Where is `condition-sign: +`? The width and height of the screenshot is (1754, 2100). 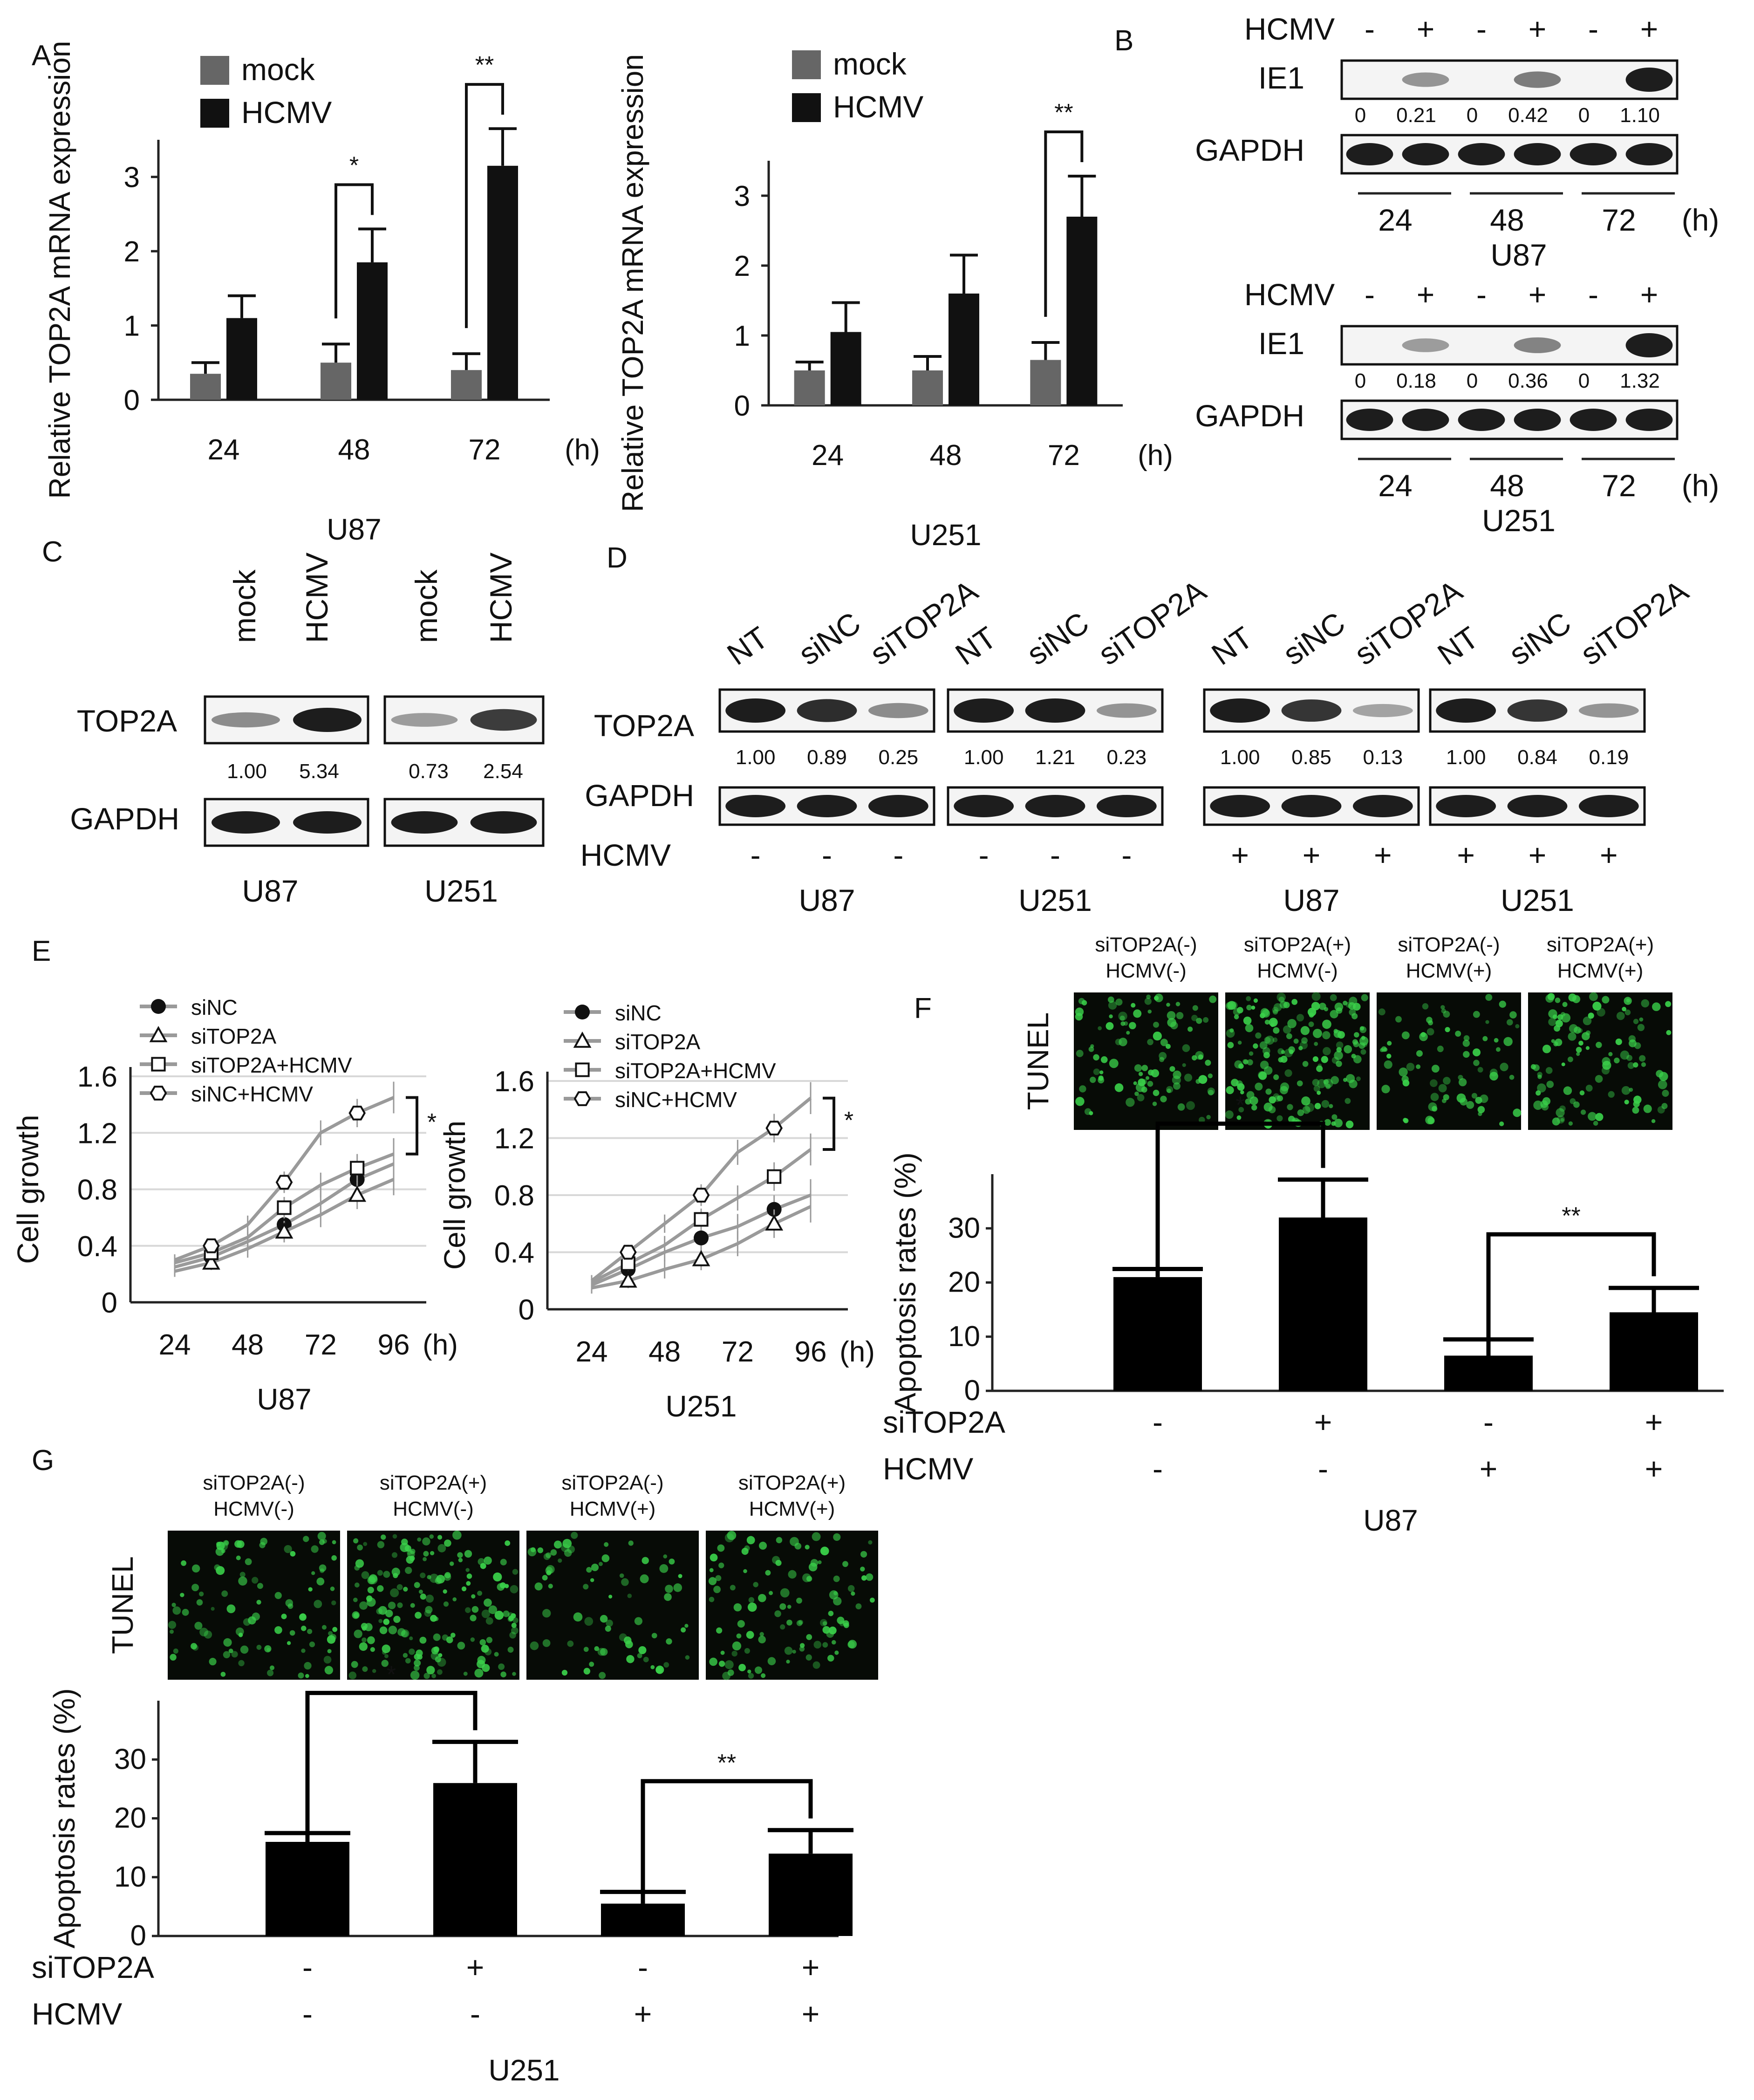
condition-sign: + is located at coordinates (1654, 1422).